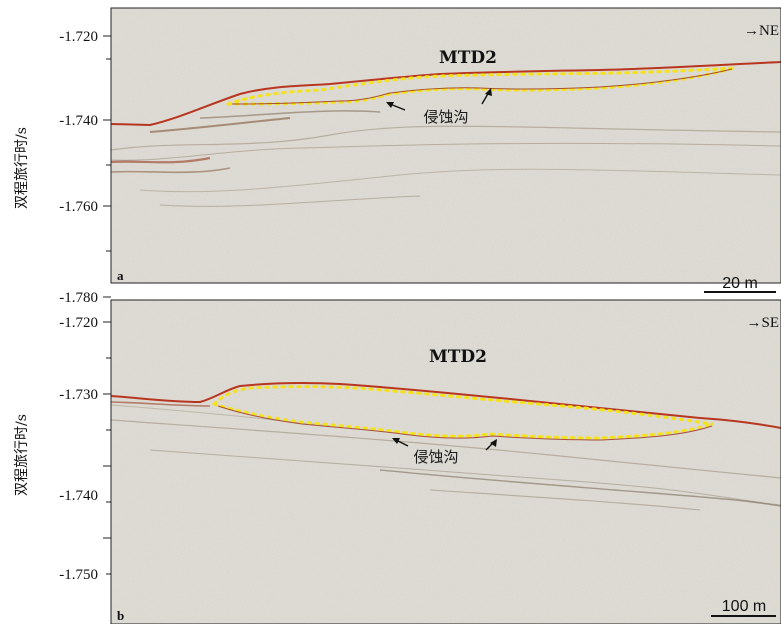  Describe the element at coordinates (107, 166) in the screenshot. I see `y-axis-ticks-a` at that location.